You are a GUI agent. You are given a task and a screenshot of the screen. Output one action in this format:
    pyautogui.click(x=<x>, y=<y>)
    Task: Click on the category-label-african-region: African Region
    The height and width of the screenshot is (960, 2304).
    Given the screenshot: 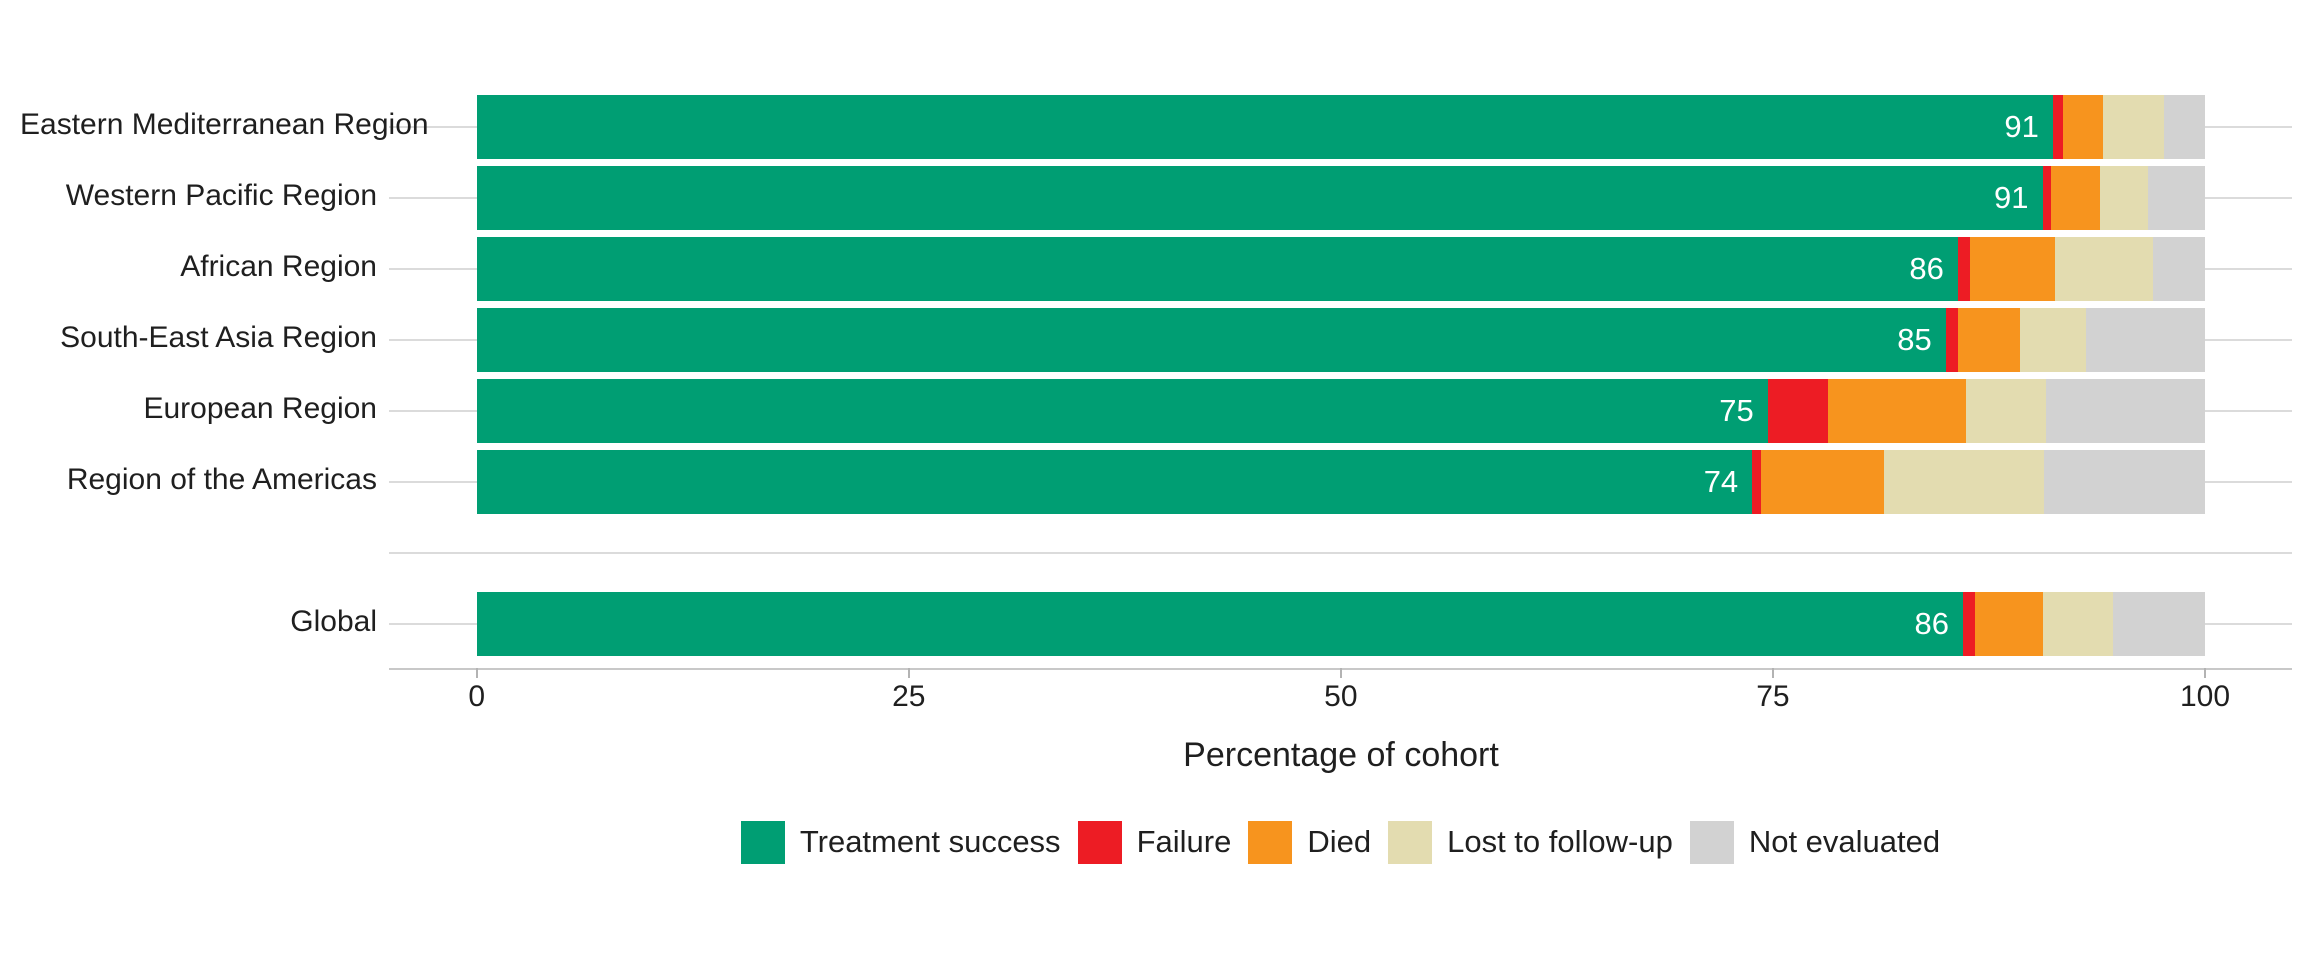 What is the action you would take?
    pyautogui.click(x=278, y=266)
    